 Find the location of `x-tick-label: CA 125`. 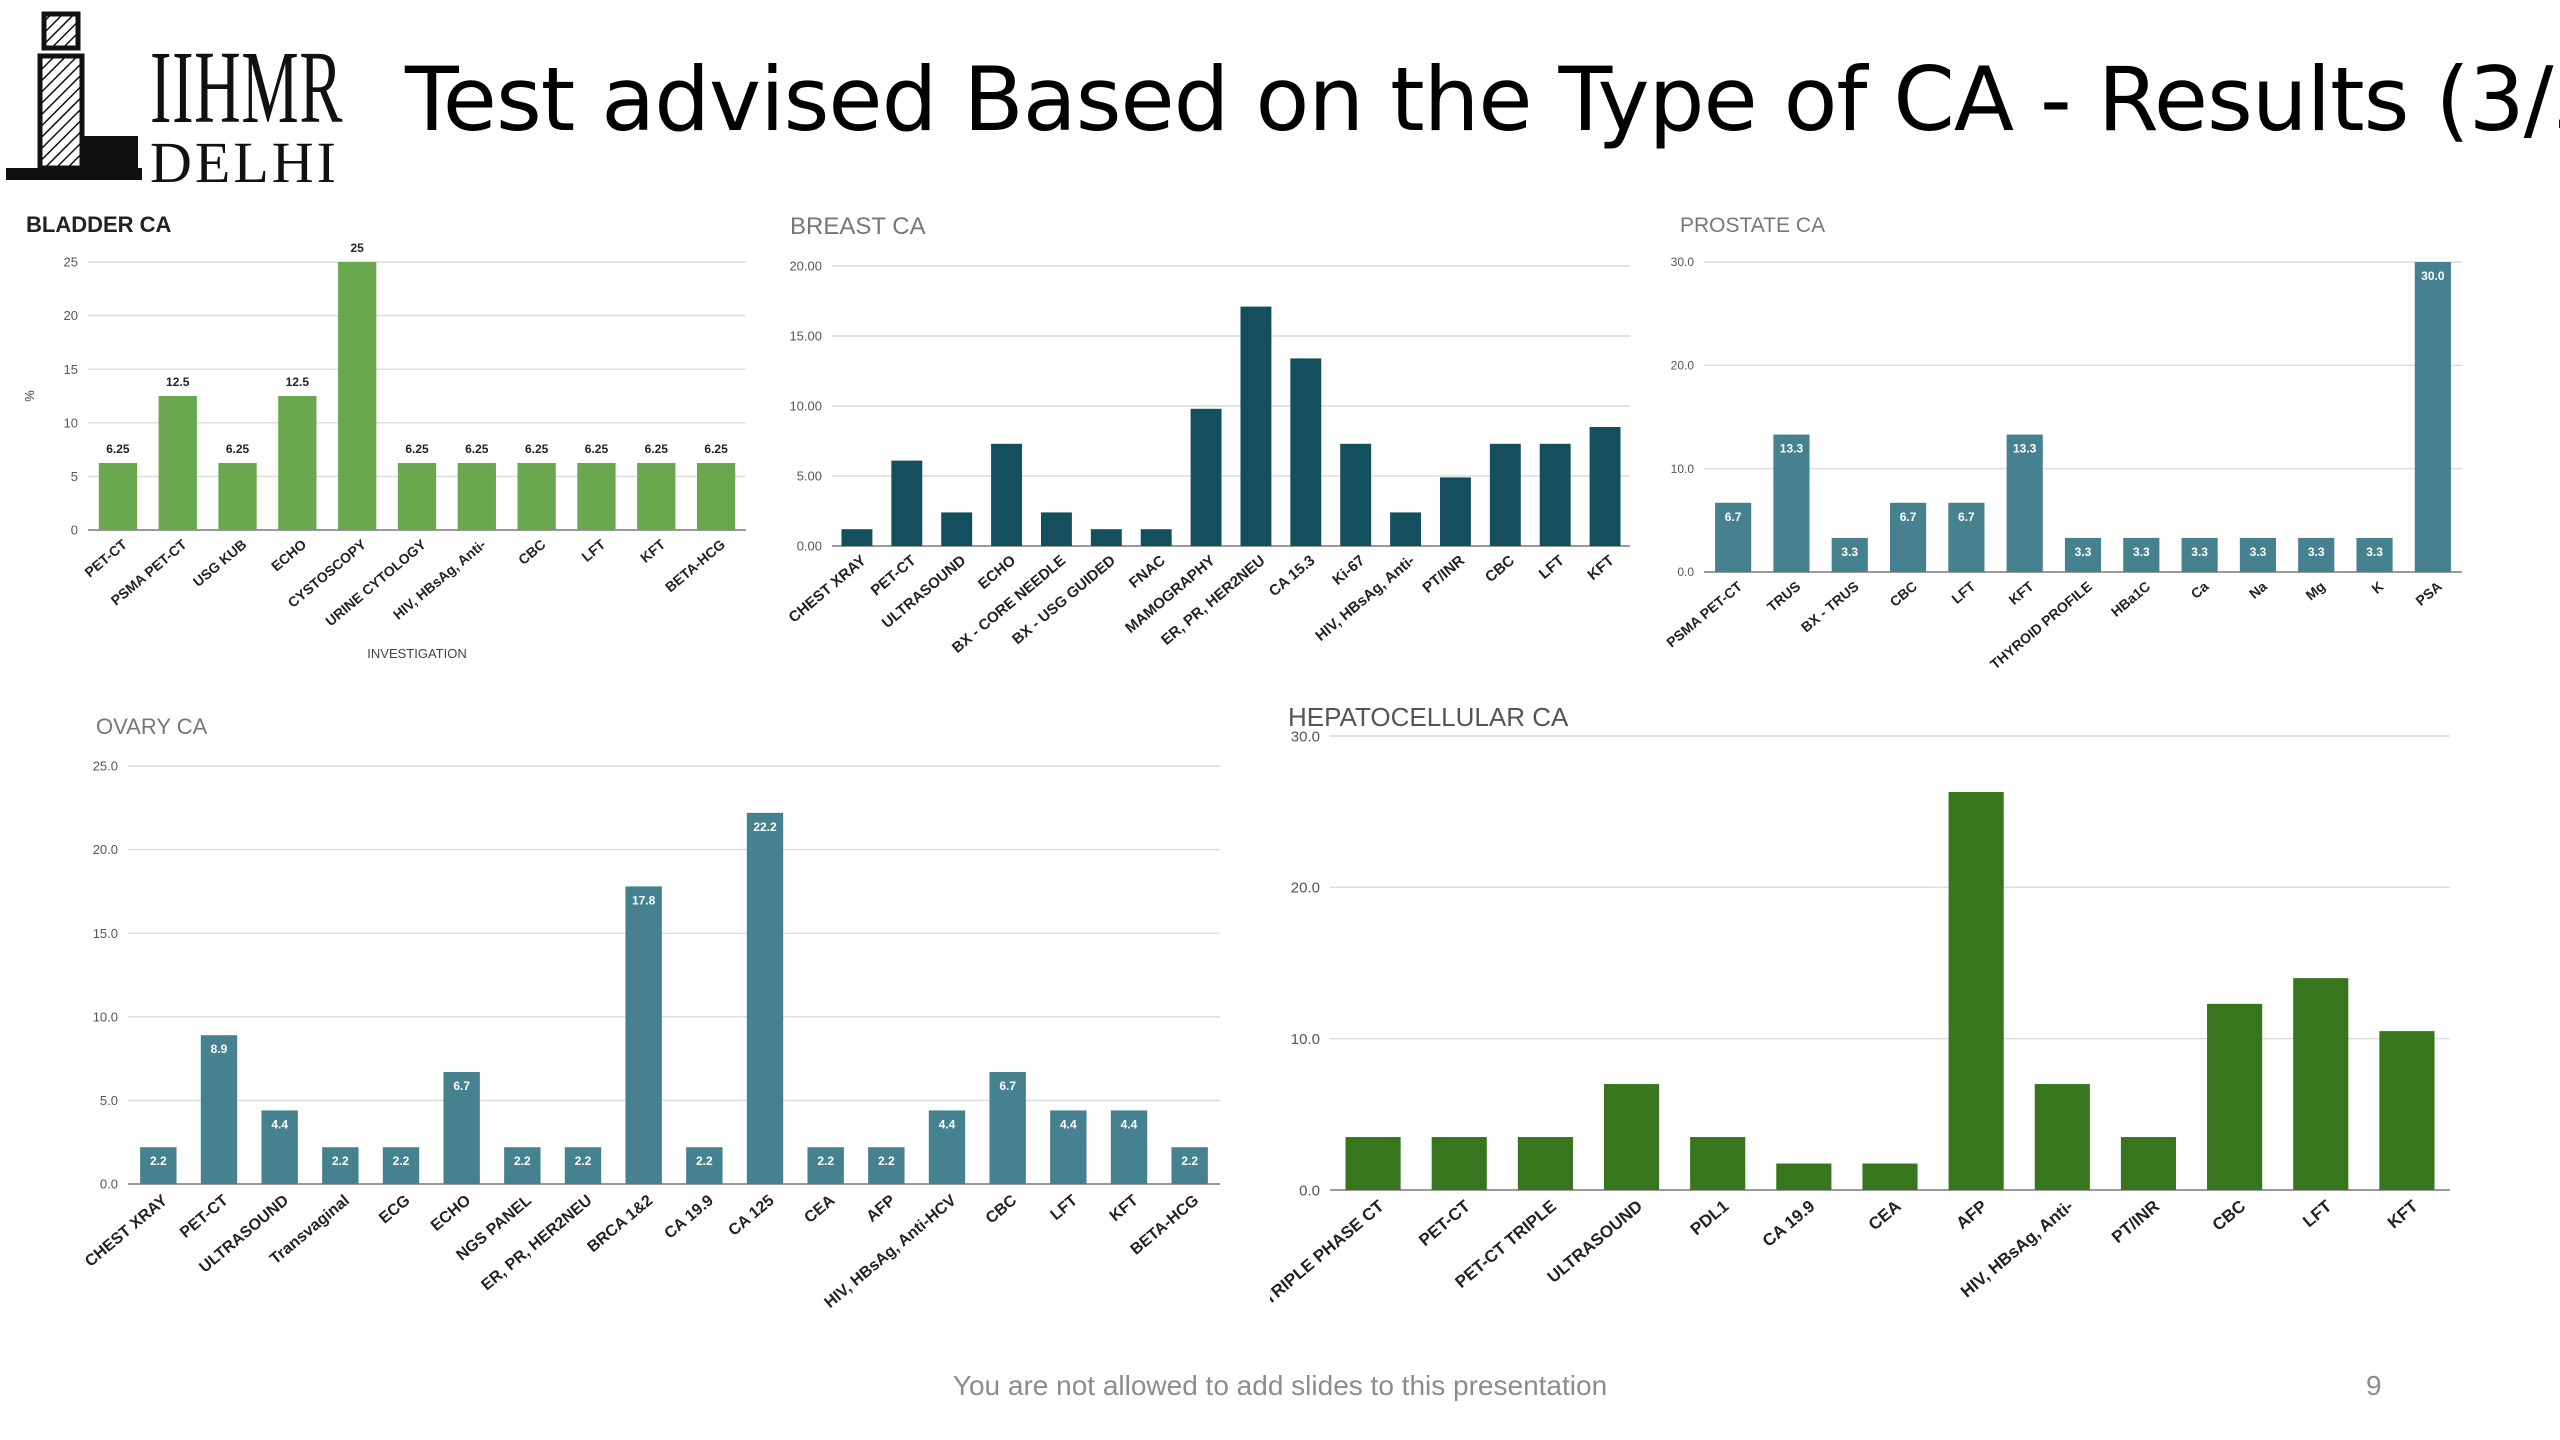

x-tick-label: CA 125 is located at coordinates (752, 1216).